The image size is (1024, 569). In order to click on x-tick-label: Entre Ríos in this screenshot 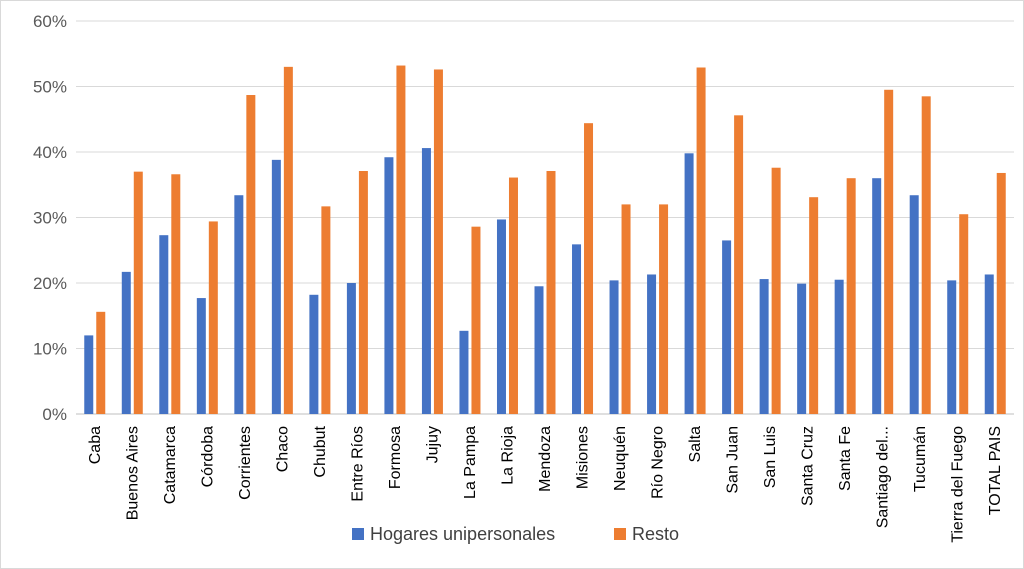, I will do `click(357, 464)`.